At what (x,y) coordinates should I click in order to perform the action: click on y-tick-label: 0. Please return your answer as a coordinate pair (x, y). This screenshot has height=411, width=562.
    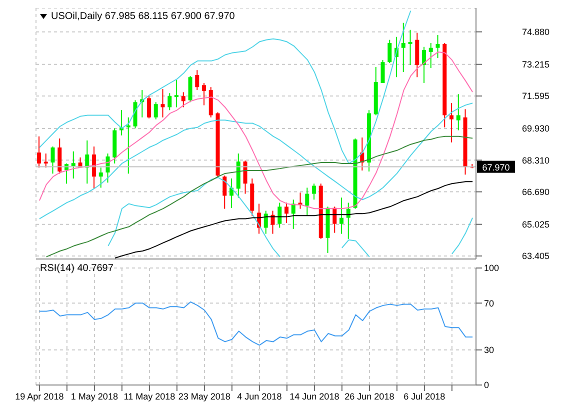
    Looking at the image, I should click on (487, 385).